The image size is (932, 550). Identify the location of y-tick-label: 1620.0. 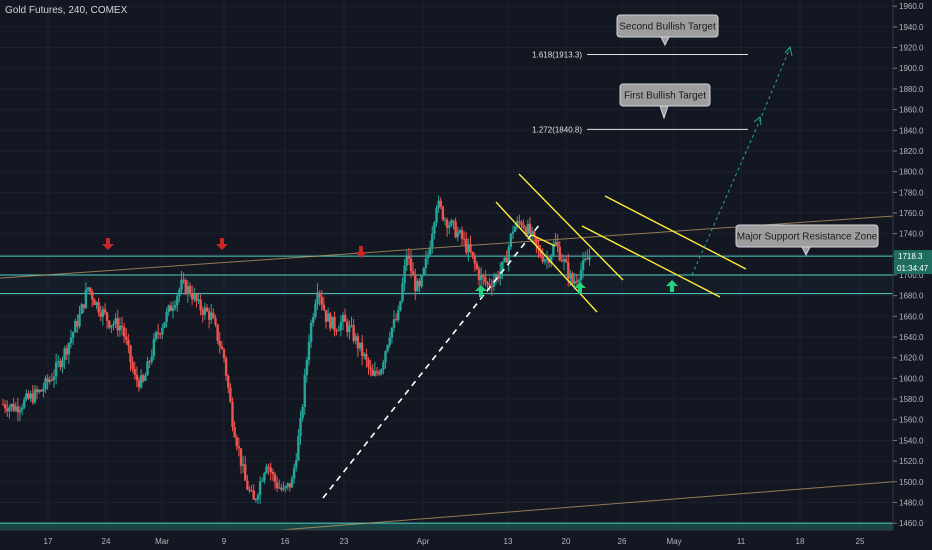
(911, 358).